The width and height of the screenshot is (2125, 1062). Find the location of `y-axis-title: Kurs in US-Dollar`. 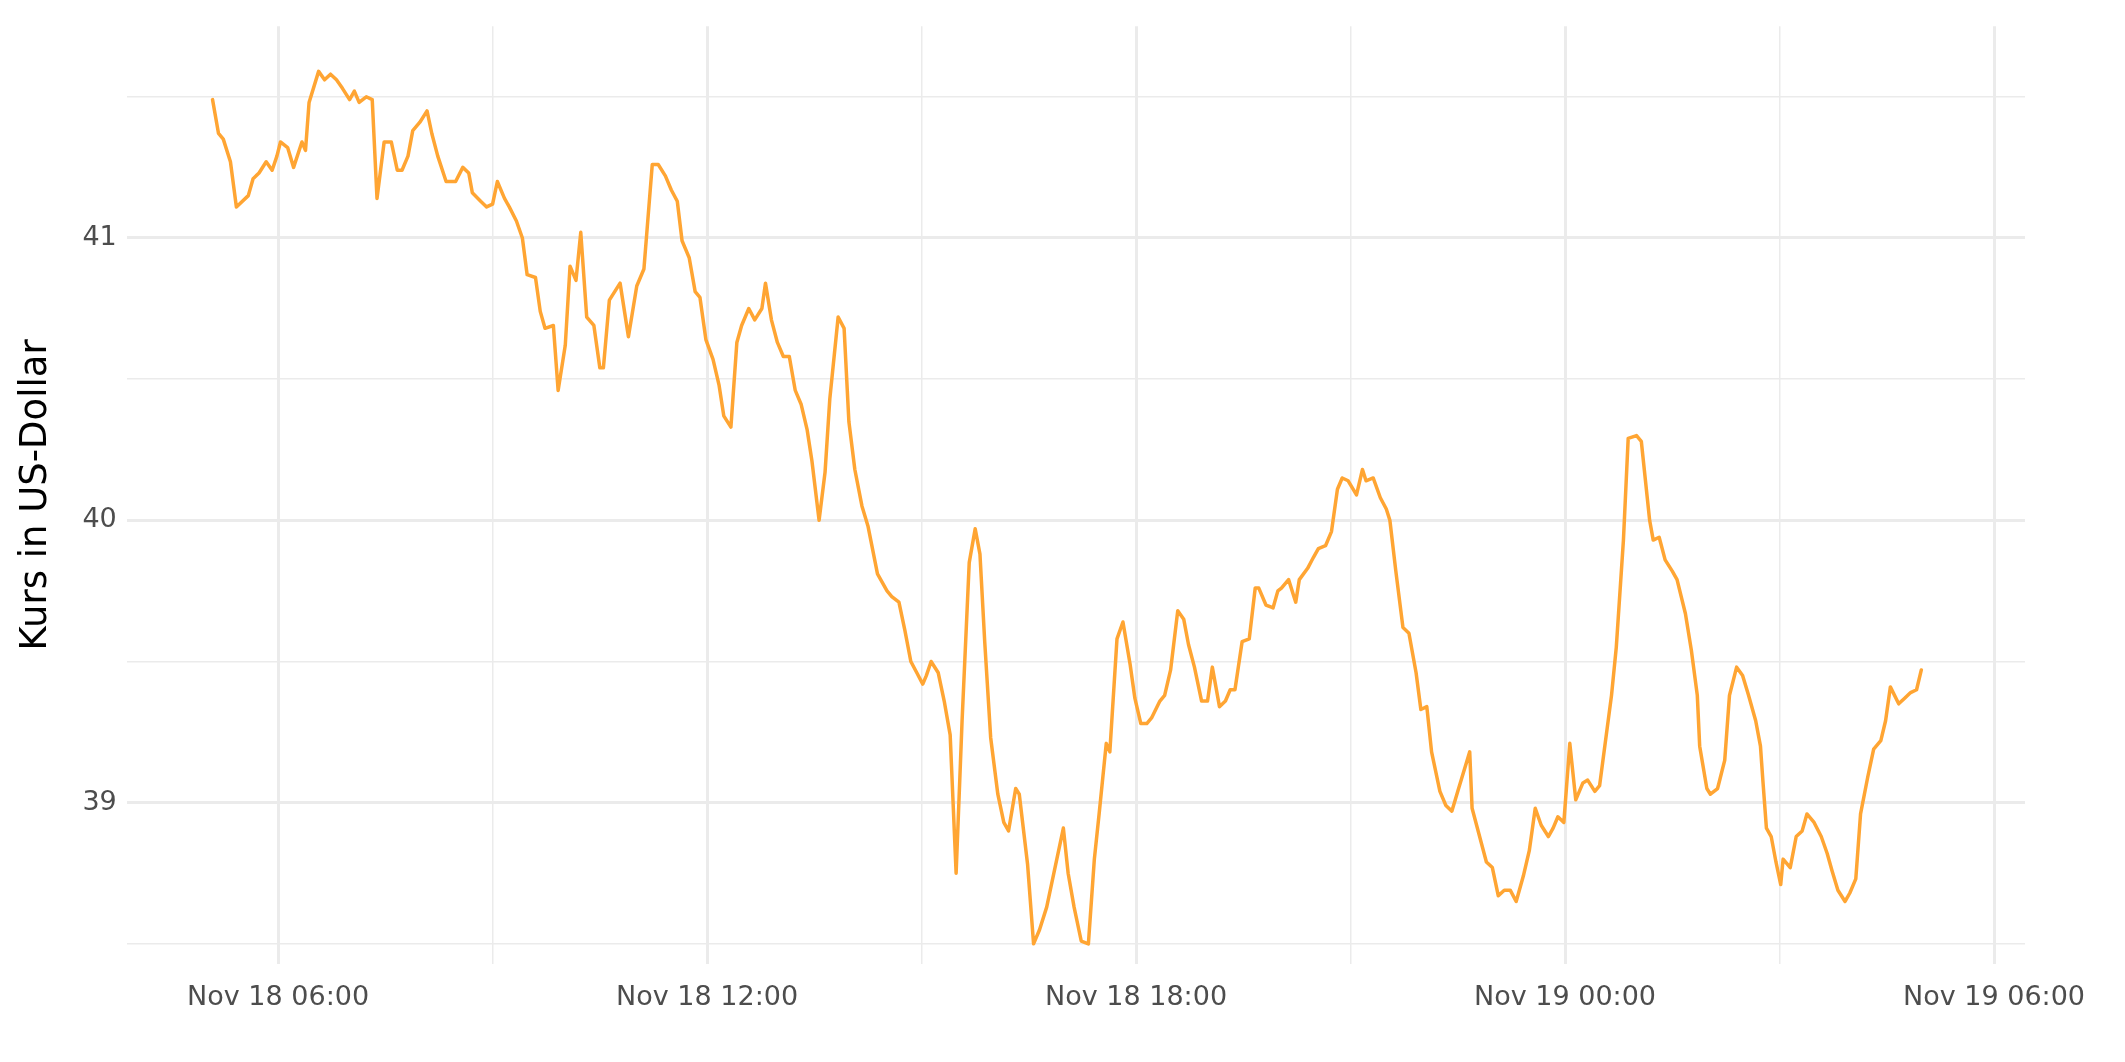

y-axis-title: Kurs in US-Dollar is located at coordinates (33, 494).